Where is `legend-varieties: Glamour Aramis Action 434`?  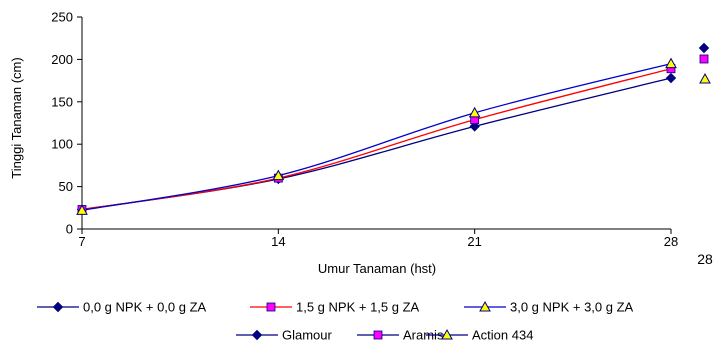 legend-varieties: Glamour Aramis Action 434 is located at coordinates (384, 335).